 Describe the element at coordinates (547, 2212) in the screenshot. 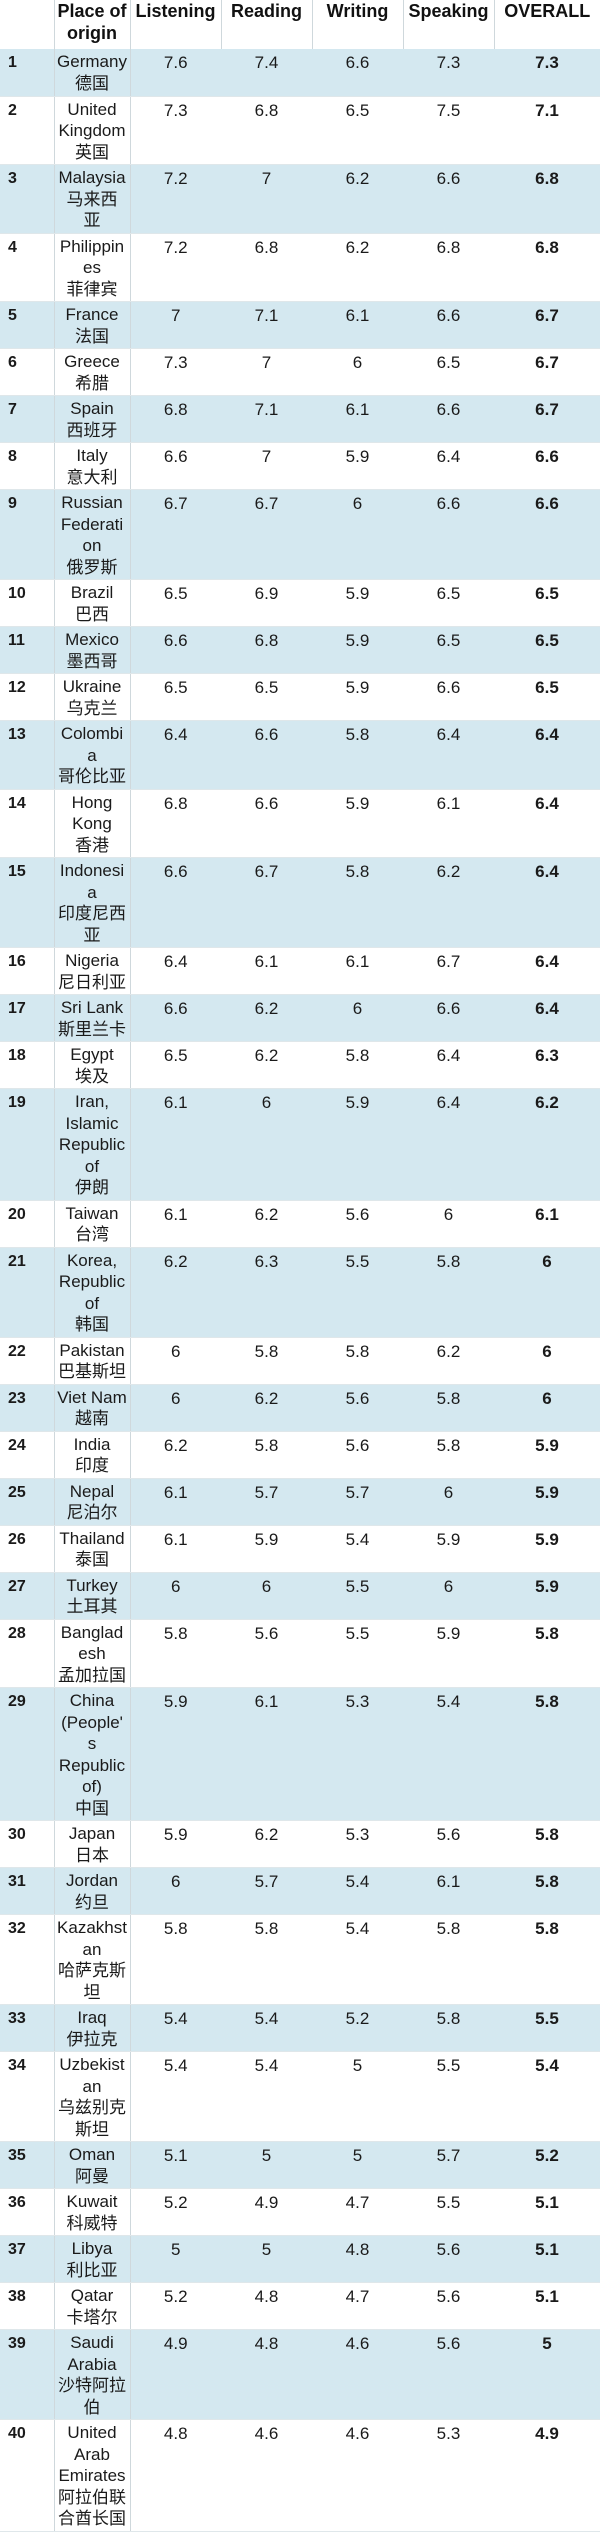

I see `overall-score-cell: 5.1` at that location.